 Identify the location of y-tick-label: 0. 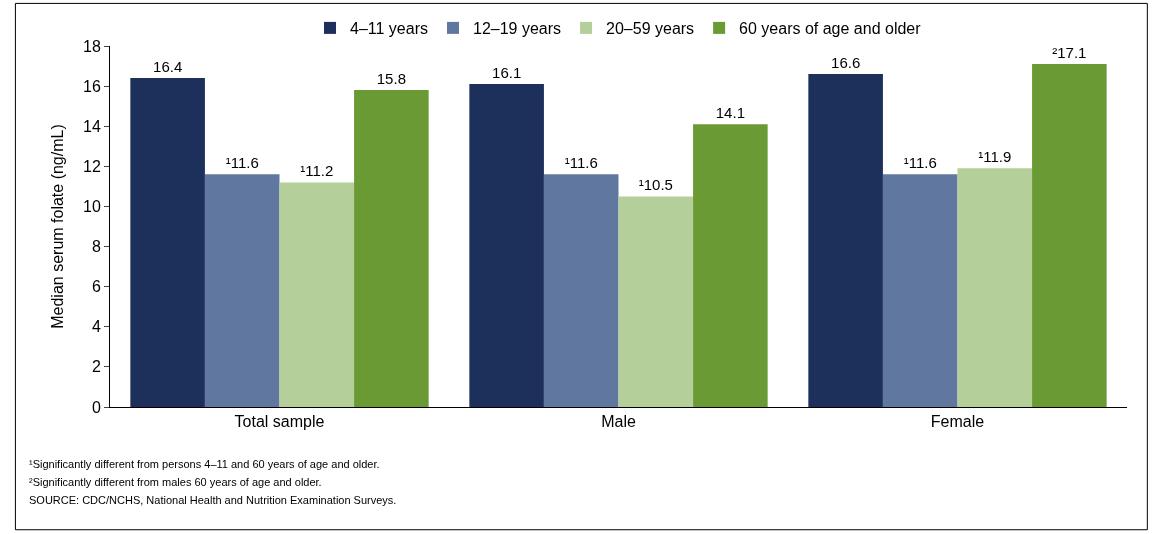
(96, 407).